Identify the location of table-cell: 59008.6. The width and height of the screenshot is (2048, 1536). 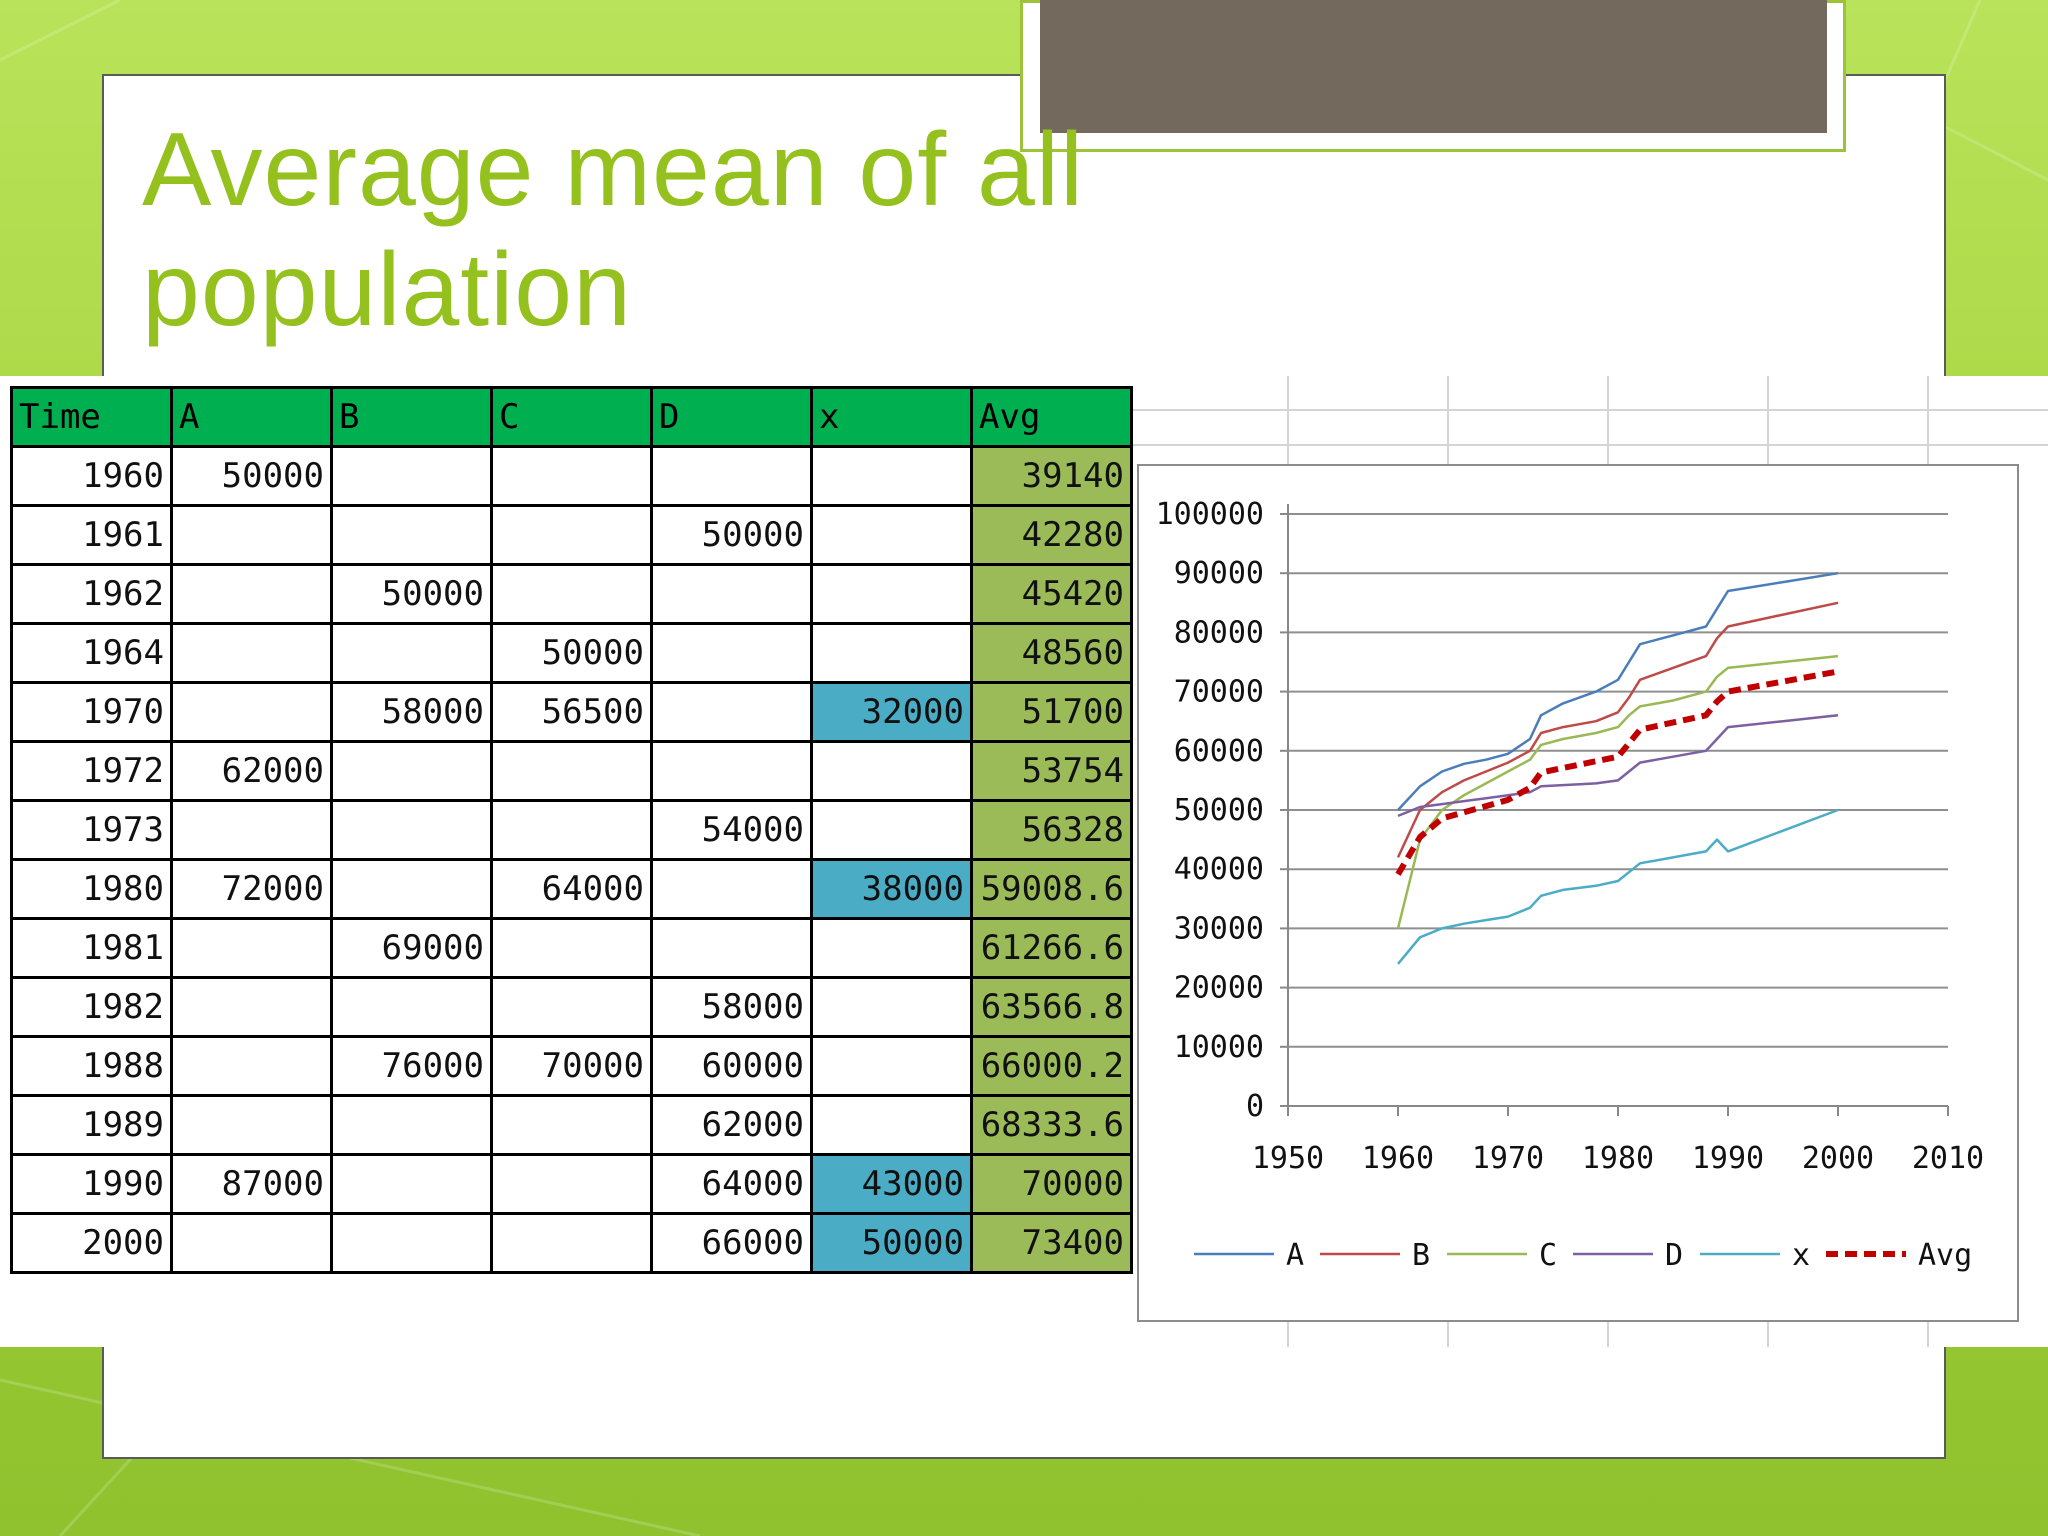
(1051, 889).